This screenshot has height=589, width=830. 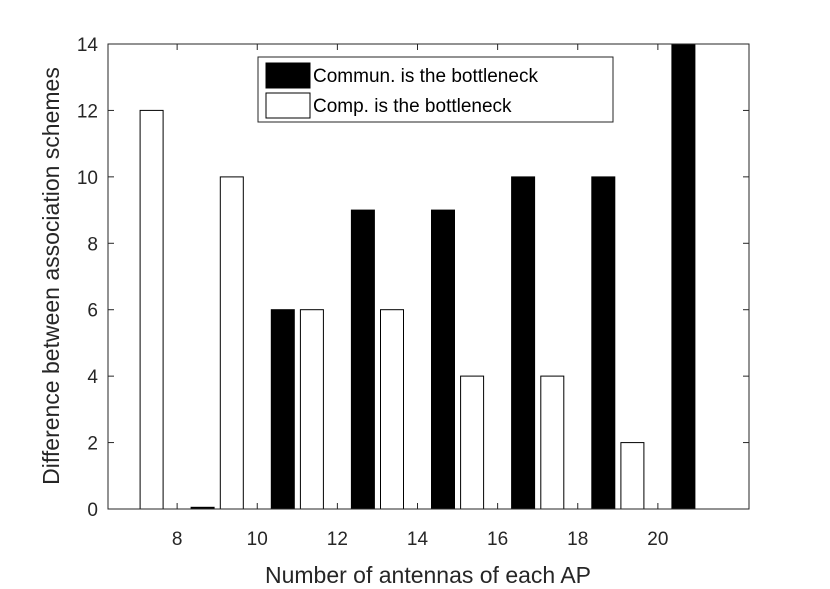 What do you see at coordinates (577, 539) in the screenshot?
I see `x-tick-label-18: 18` at bounding box center [577, 539].